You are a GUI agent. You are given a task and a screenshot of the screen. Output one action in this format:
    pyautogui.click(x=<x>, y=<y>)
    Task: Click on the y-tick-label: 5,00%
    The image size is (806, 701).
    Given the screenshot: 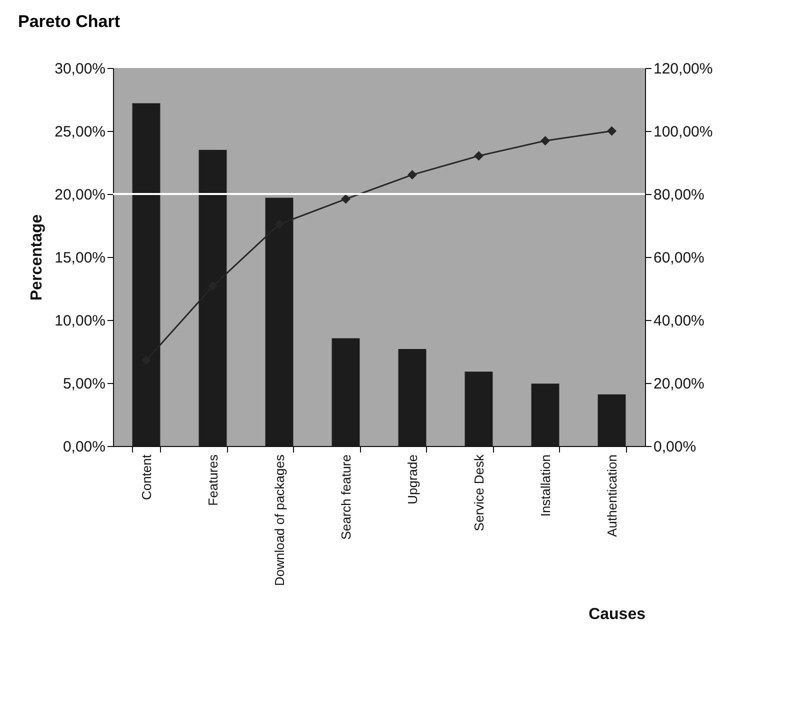 What is the action you would take?
    pyautogui.click(x=84, y=384)
    